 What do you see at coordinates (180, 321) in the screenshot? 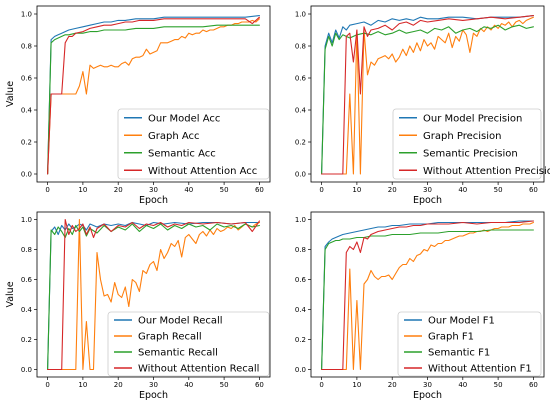
I see `legend-label-1: Our Model Recall` at bounding box center [180, 321].